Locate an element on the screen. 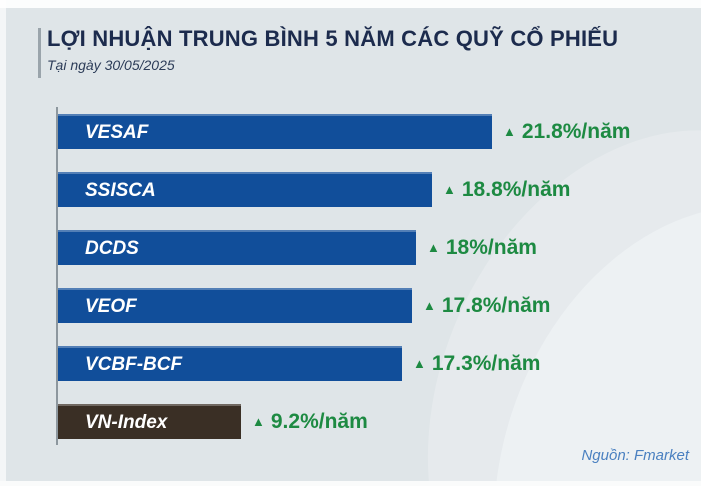 Image resolution: width=701 pixels, height=486 pixels. bar-value-label: 17.3%/năm is located at coordinates (486, 363).